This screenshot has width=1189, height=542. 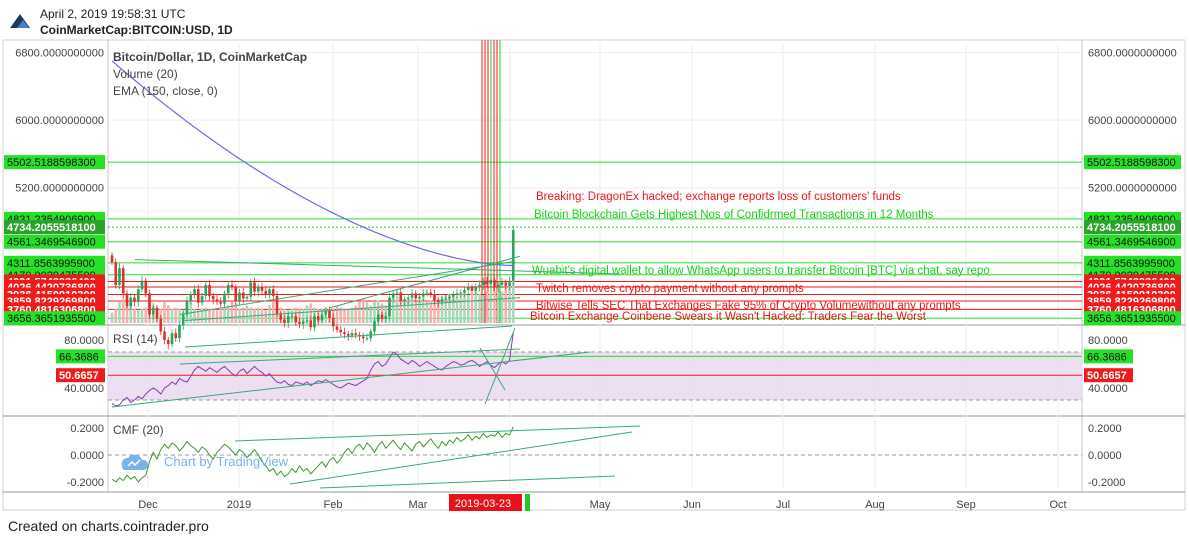 I want to click on volume-indicator-label: Volume (20), so click(x=145, y=74).